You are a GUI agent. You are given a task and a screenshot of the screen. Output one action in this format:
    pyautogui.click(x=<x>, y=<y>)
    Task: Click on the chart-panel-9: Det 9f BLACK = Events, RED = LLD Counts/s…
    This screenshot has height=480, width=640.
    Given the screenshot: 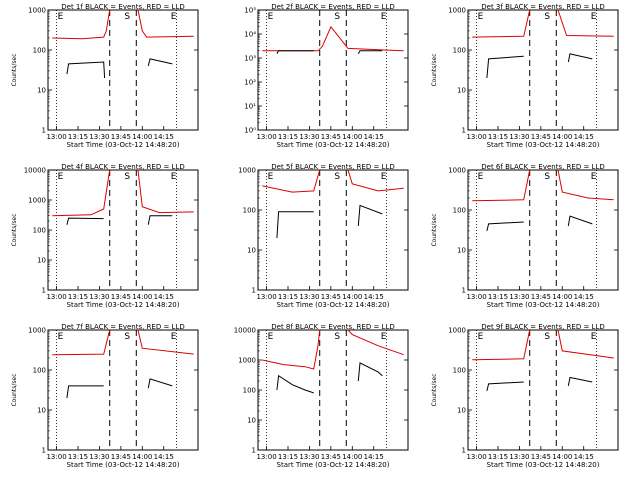 What is the action you would take?
    pyautogui.click(x=525, y=396)
    